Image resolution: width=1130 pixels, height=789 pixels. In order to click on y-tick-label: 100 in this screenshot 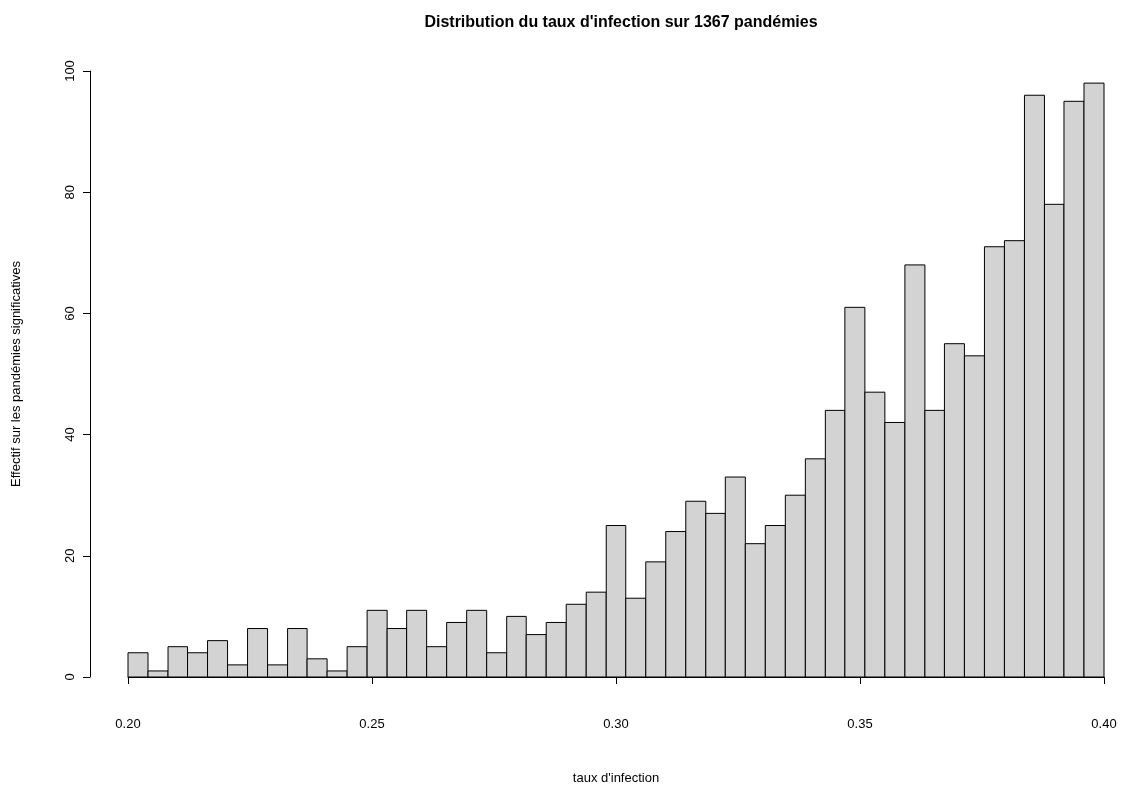, I will do `click(69, 71)`.